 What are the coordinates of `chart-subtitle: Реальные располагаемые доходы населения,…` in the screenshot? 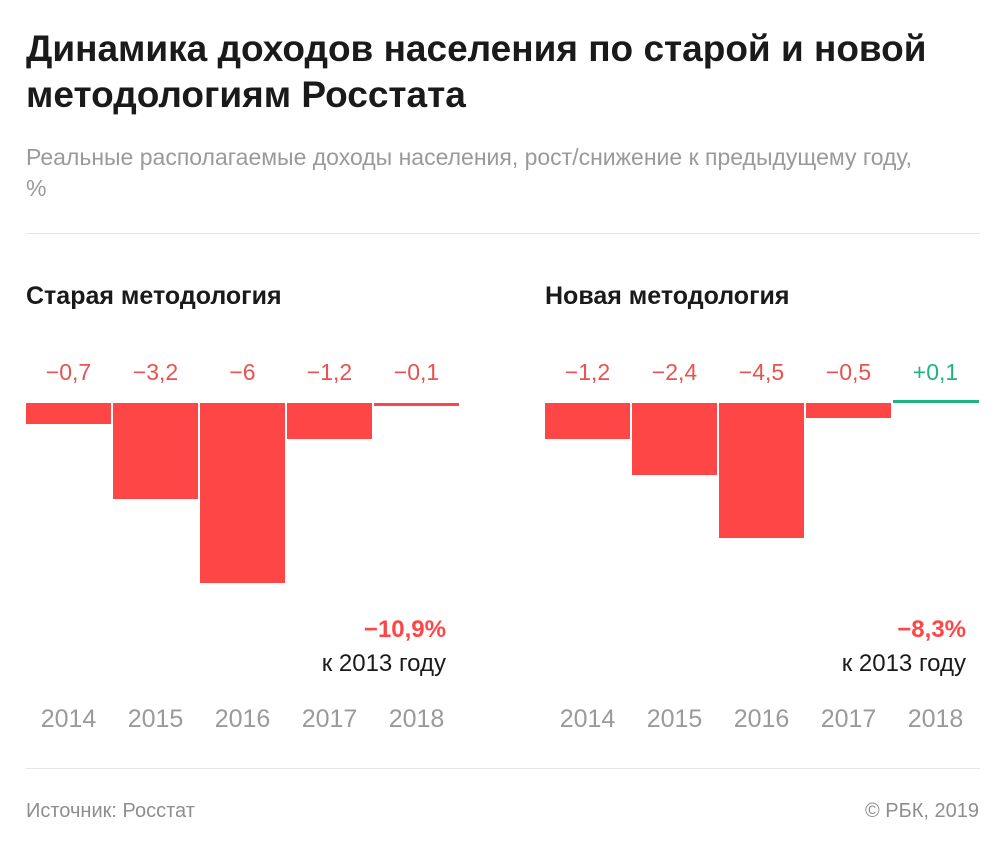 It's located at (469, 172).